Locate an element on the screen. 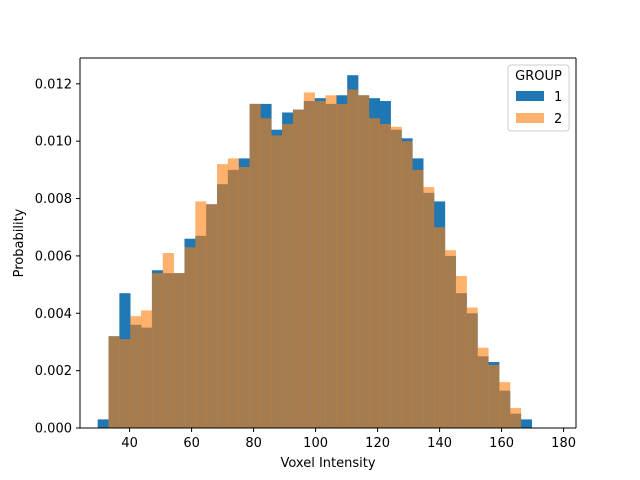 This screenshot has height=480, width=640. y-tick-label: 0.004 is located at coordinates (53, 314).